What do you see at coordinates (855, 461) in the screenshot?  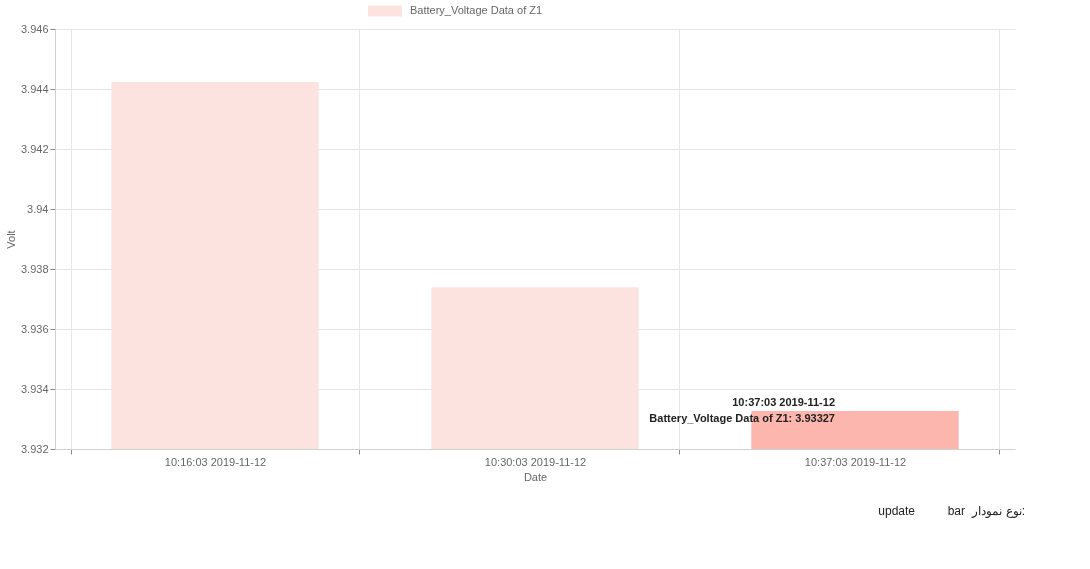 I see `x-tick-label: 10:37:03 2019-11-12` at bounding box center [855, 461].